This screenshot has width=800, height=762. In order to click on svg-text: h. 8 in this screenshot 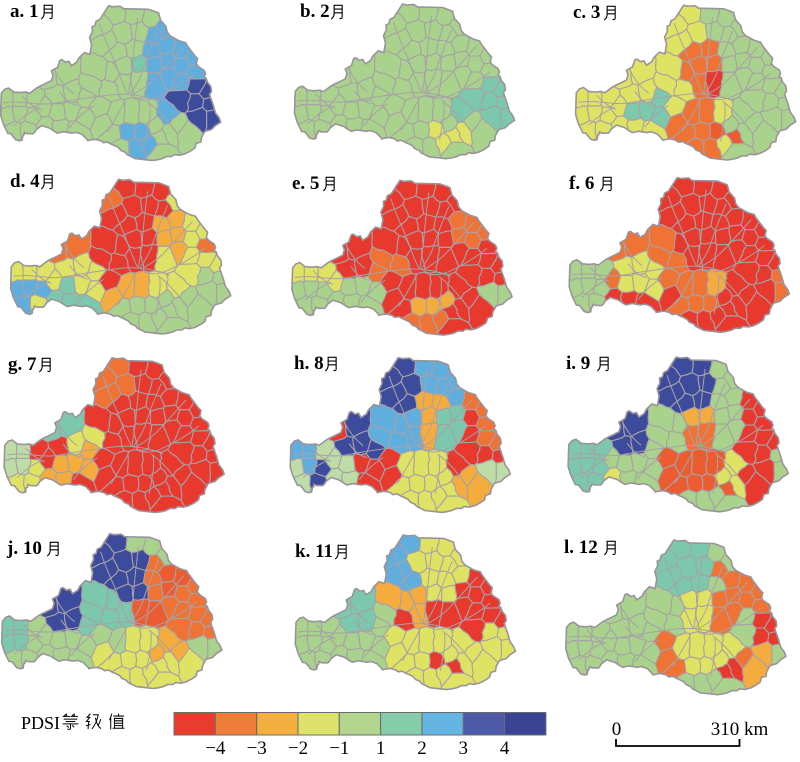, I will do `click(309, 363)`.